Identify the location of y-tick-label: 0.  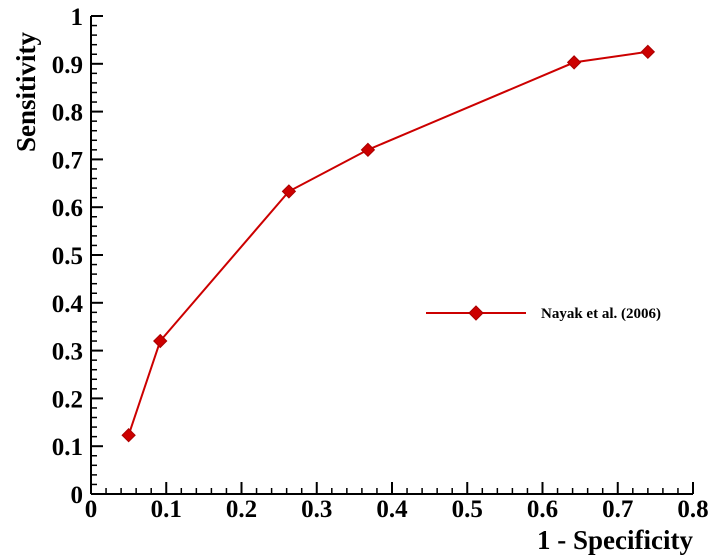
(77, 495).